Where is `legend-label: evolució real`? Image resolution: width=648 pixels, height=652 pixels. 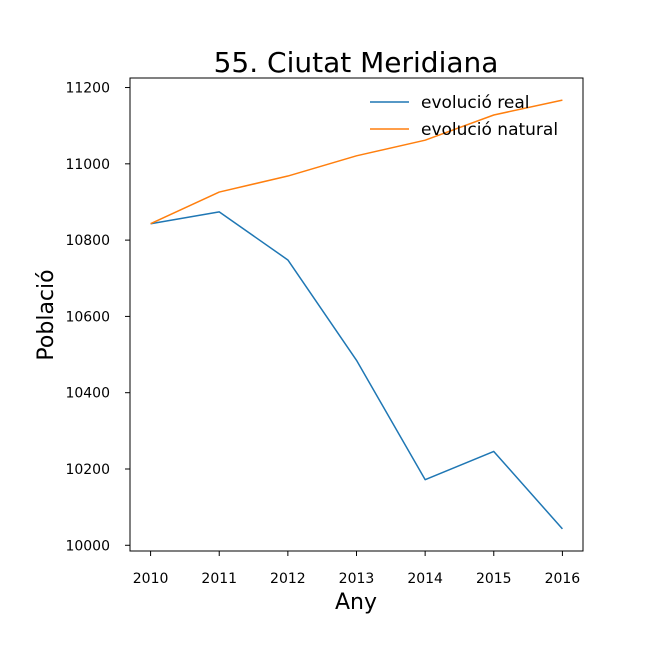 legend-label: evolució real is located at coordinates (475, 103).